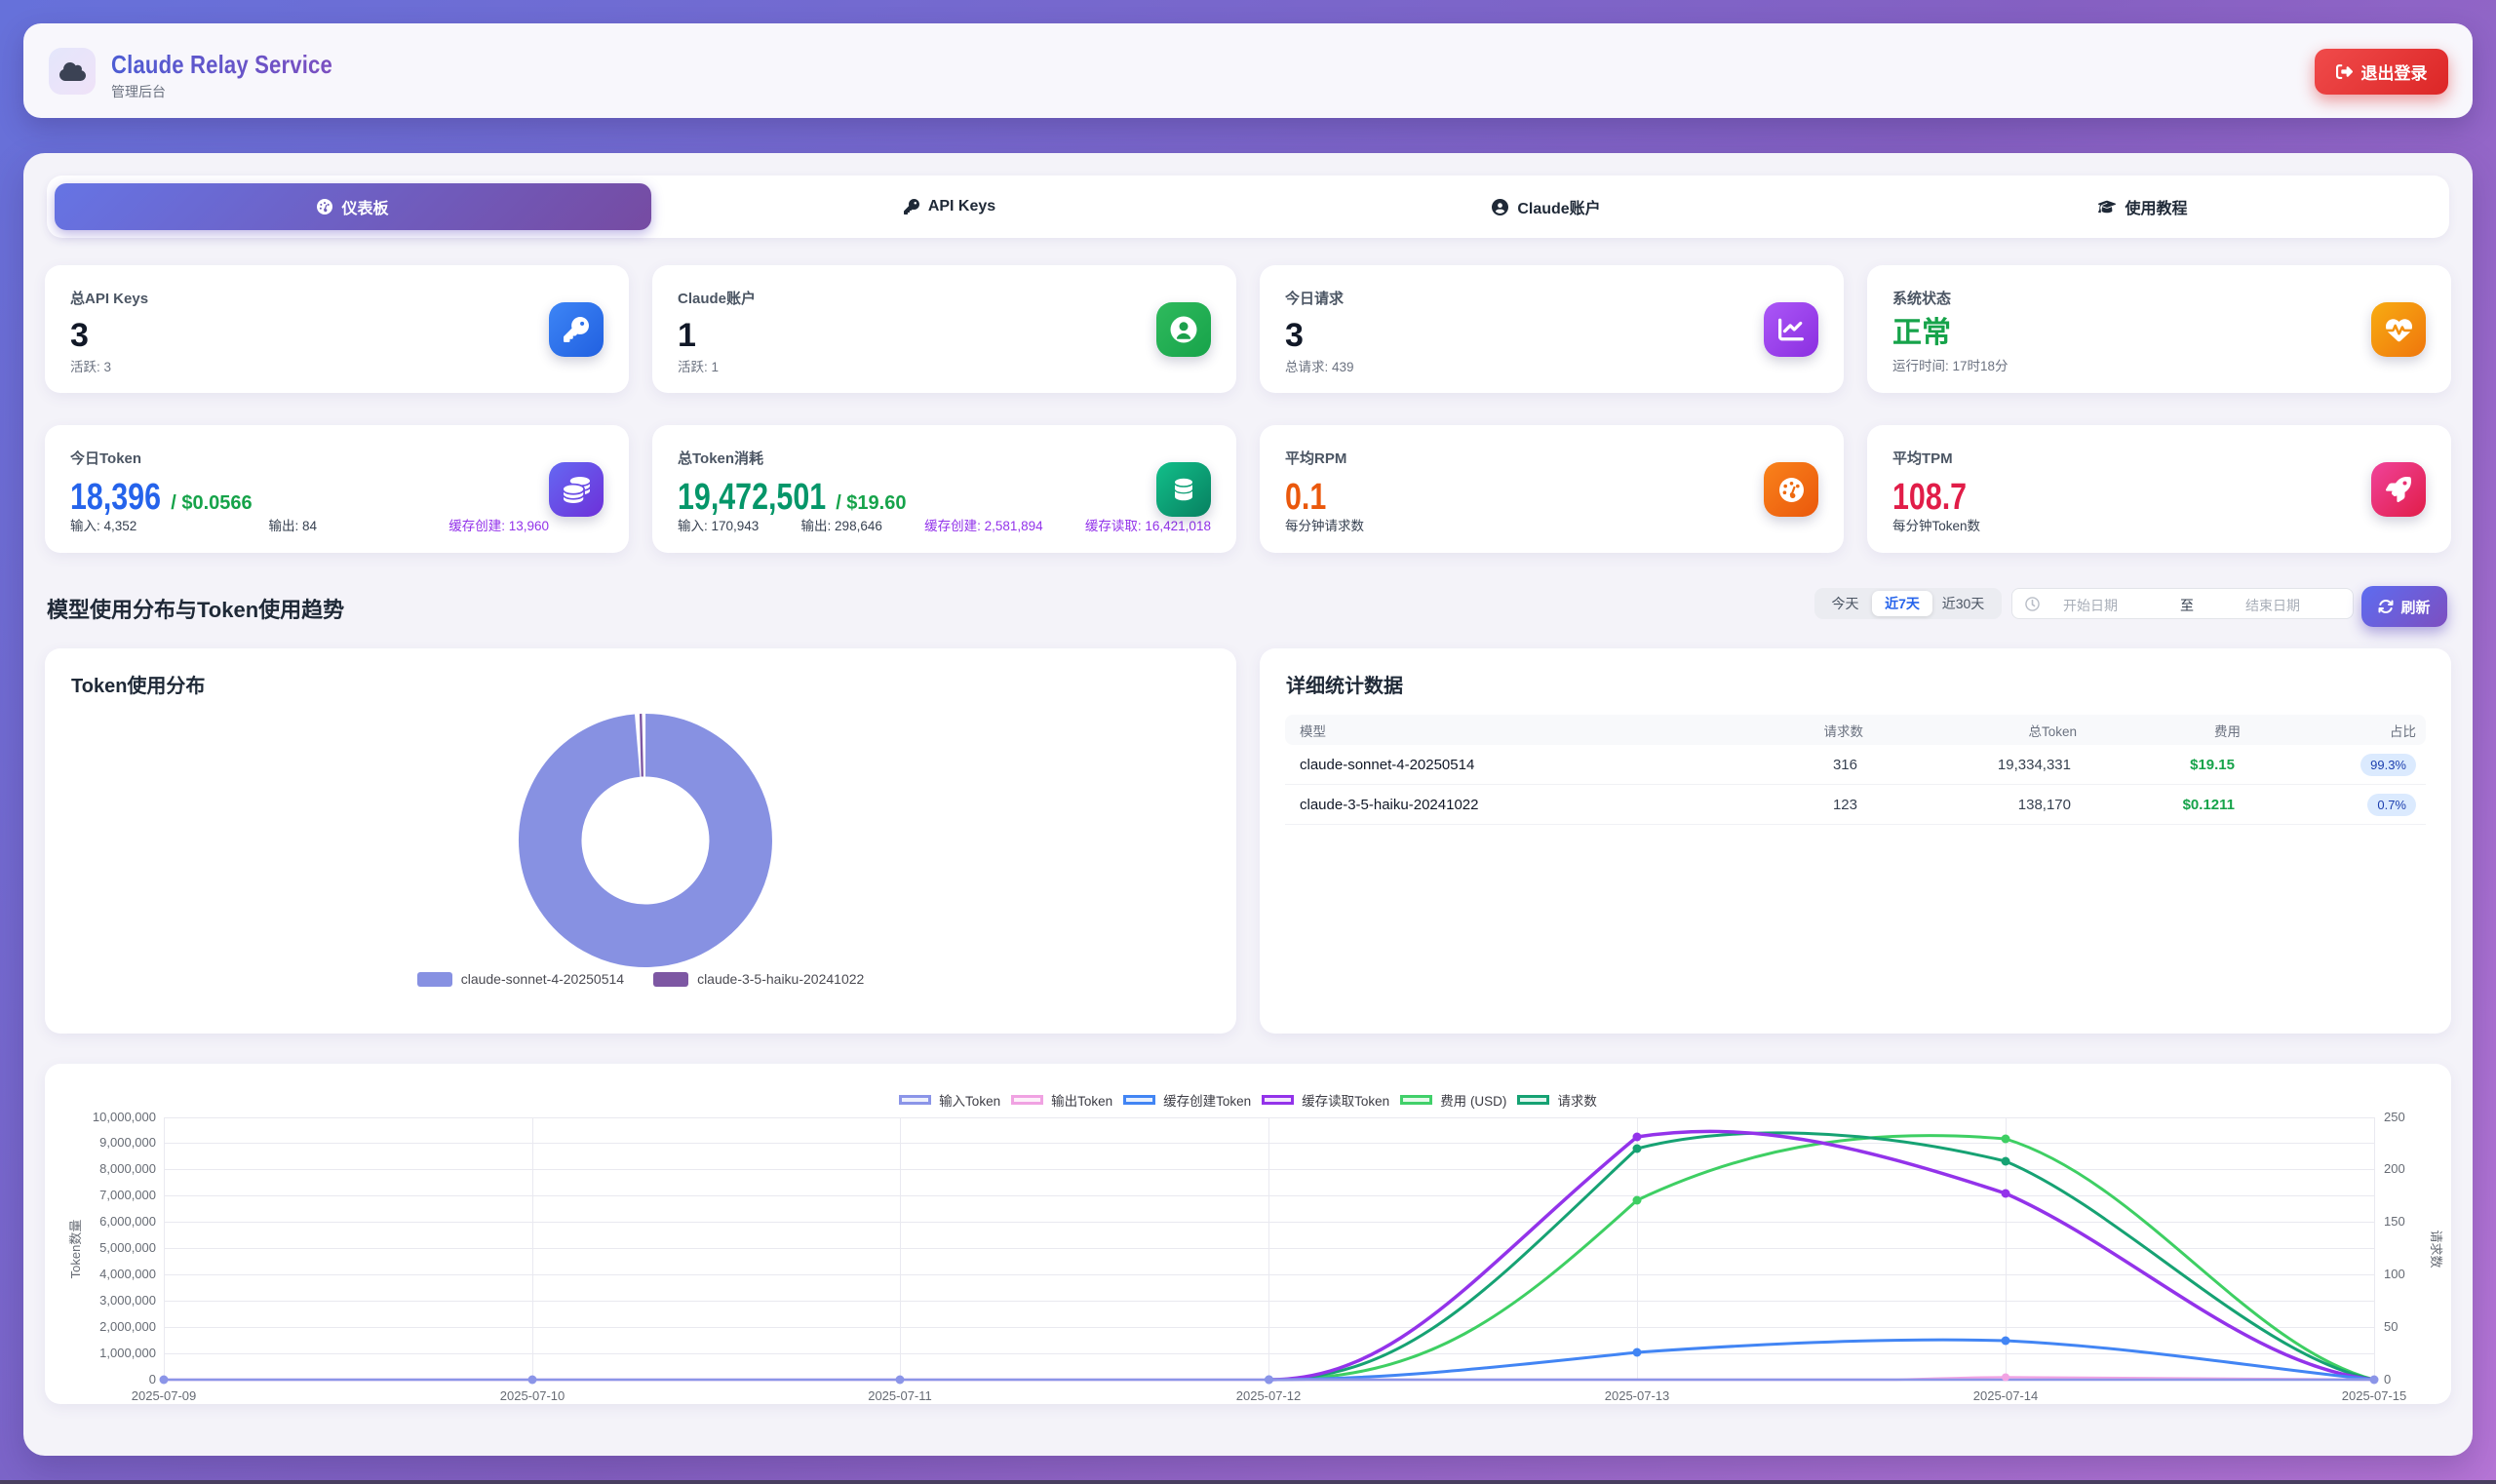 Image resolution: width=2496 pixels, height=1484 pixels. Describe the element at coordinates (1637, 1395) in the screenshot. I see `svg-text: 2025-07-13` at that location.